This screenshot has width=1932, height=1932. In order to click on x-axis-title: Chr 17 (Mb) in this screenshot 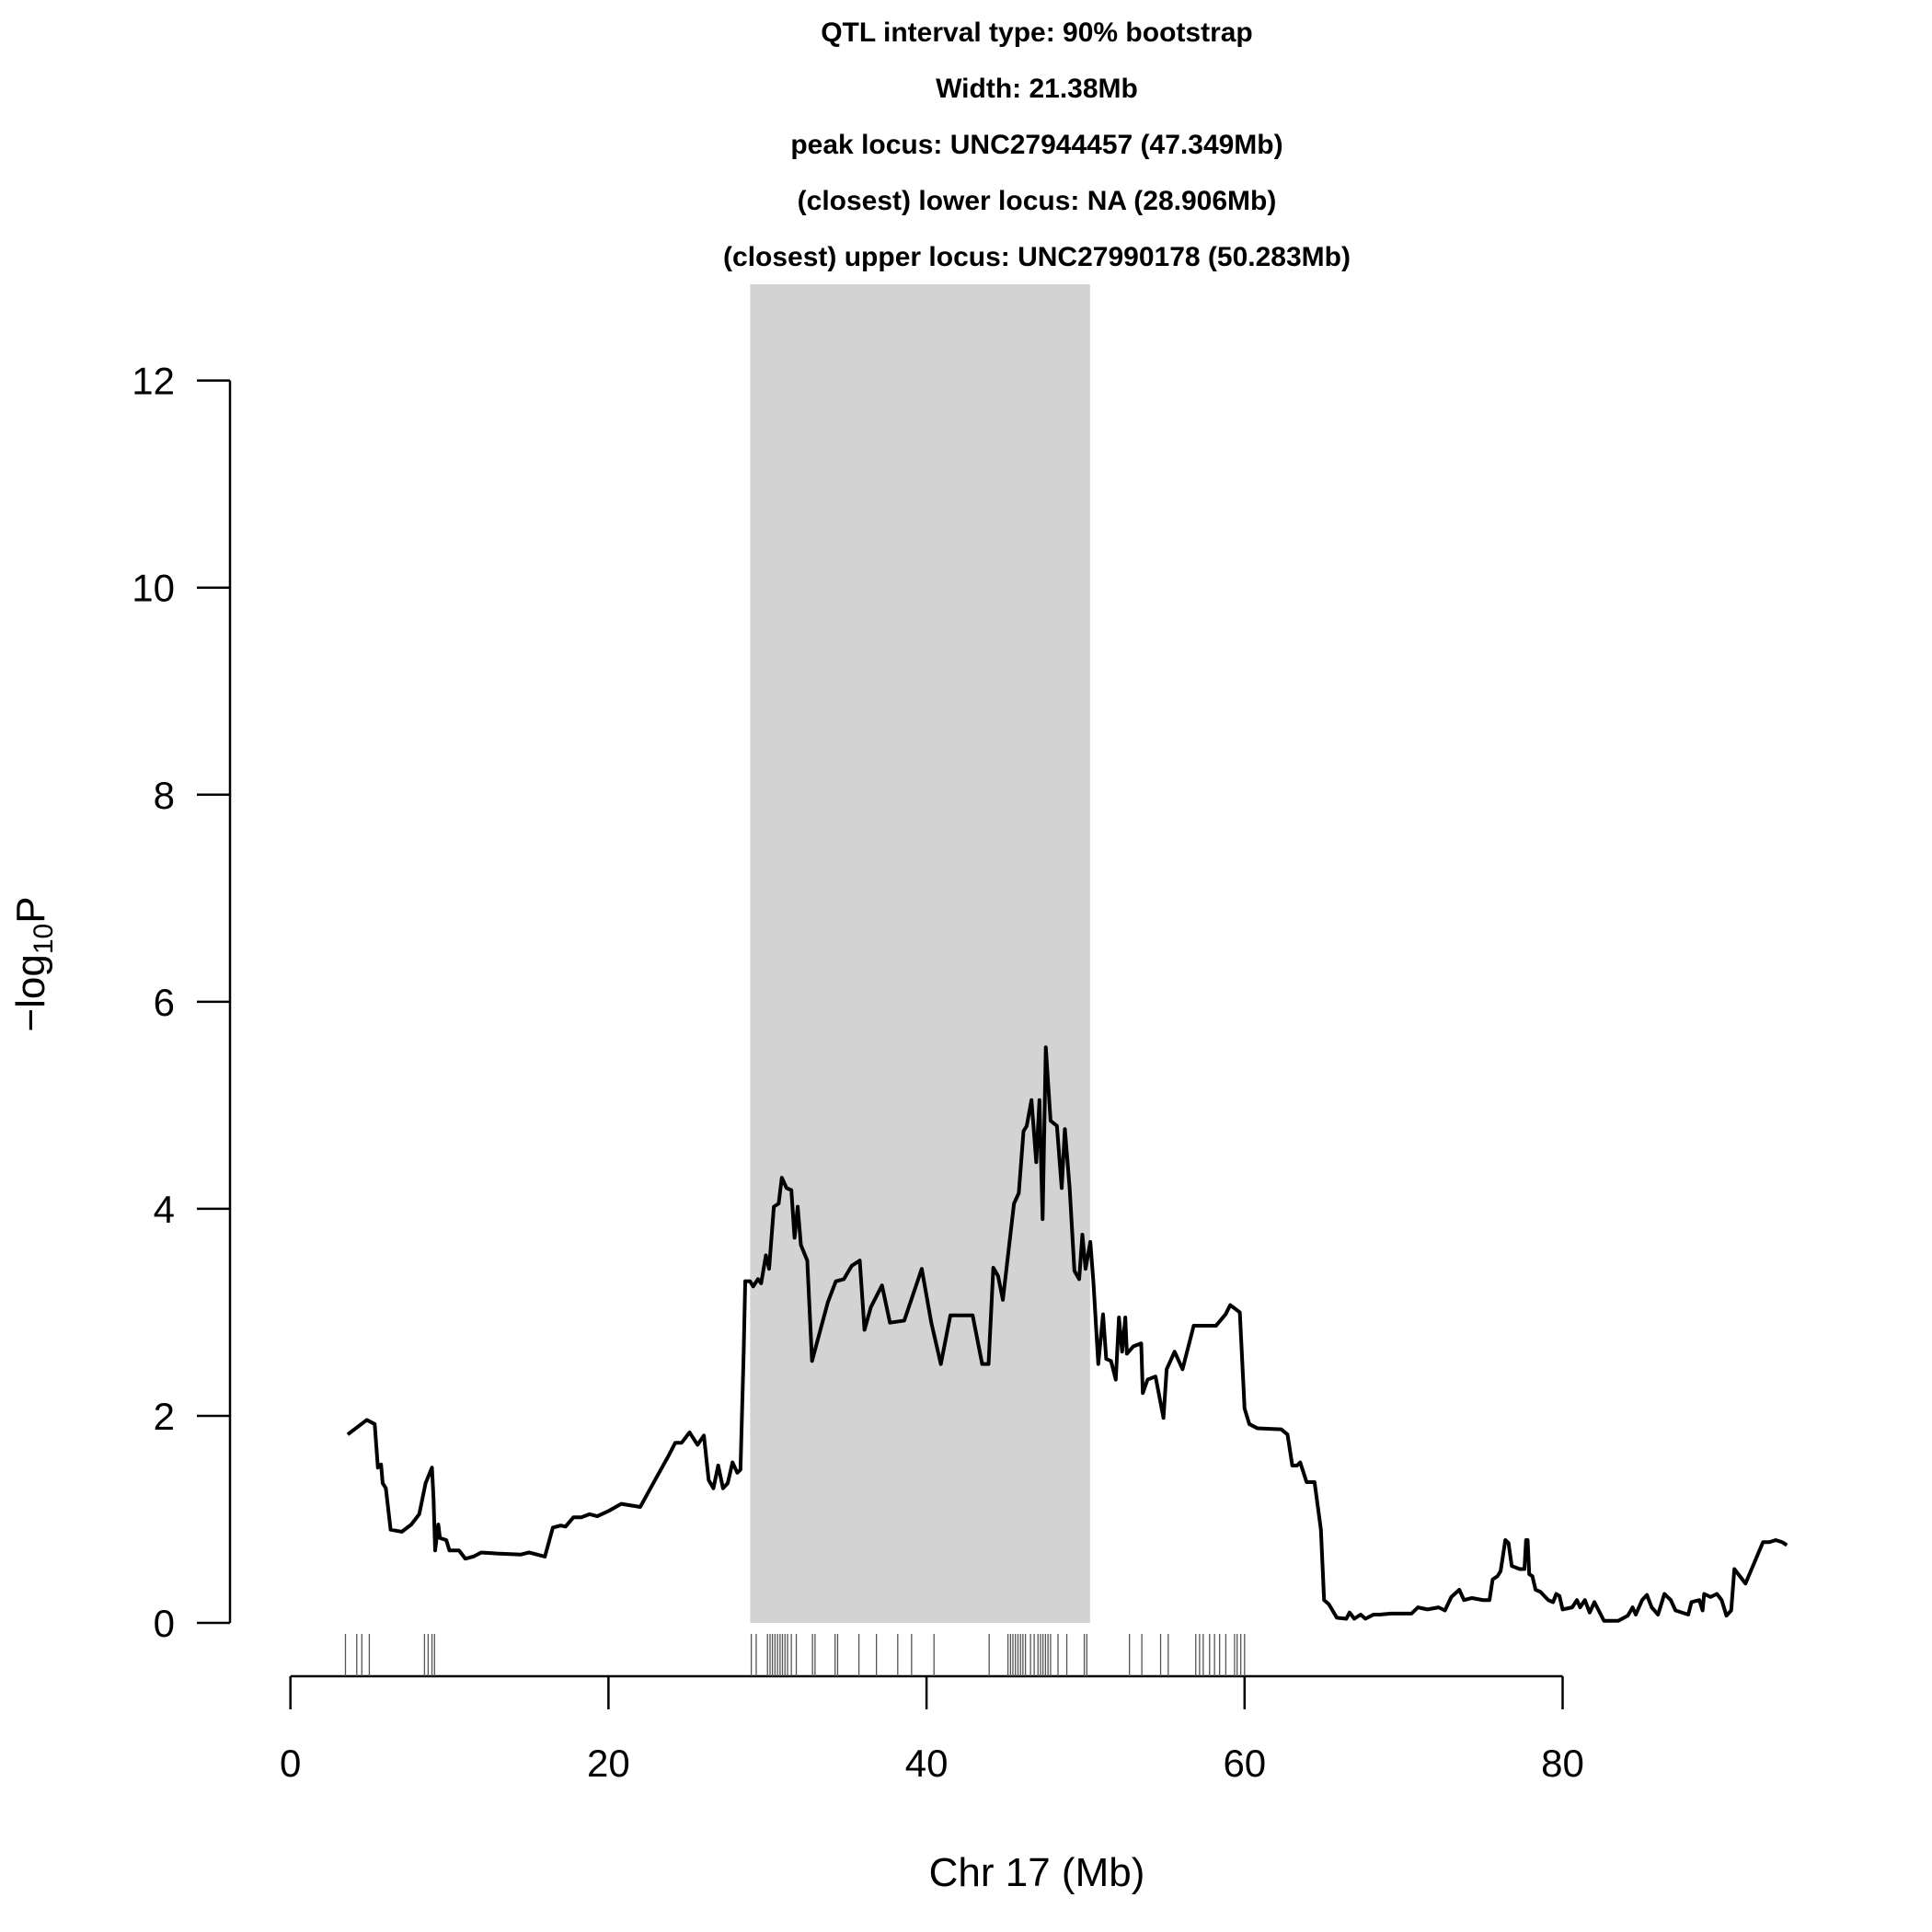, I will do `click(1037, 1872)`.